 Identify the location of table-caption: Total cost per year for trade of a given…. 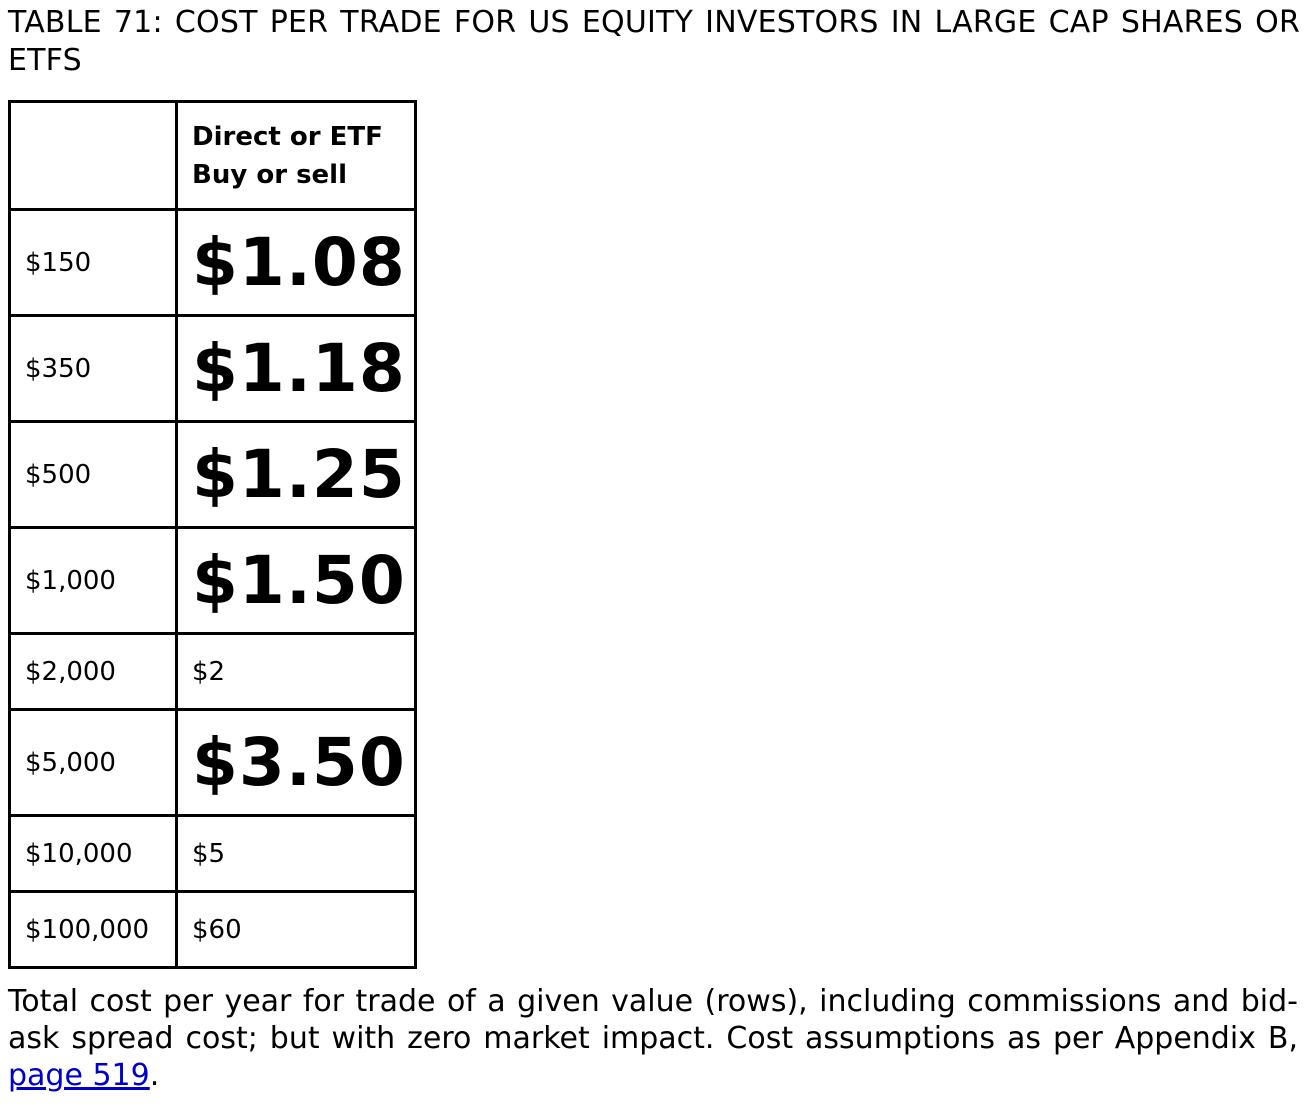
(653, 1038).